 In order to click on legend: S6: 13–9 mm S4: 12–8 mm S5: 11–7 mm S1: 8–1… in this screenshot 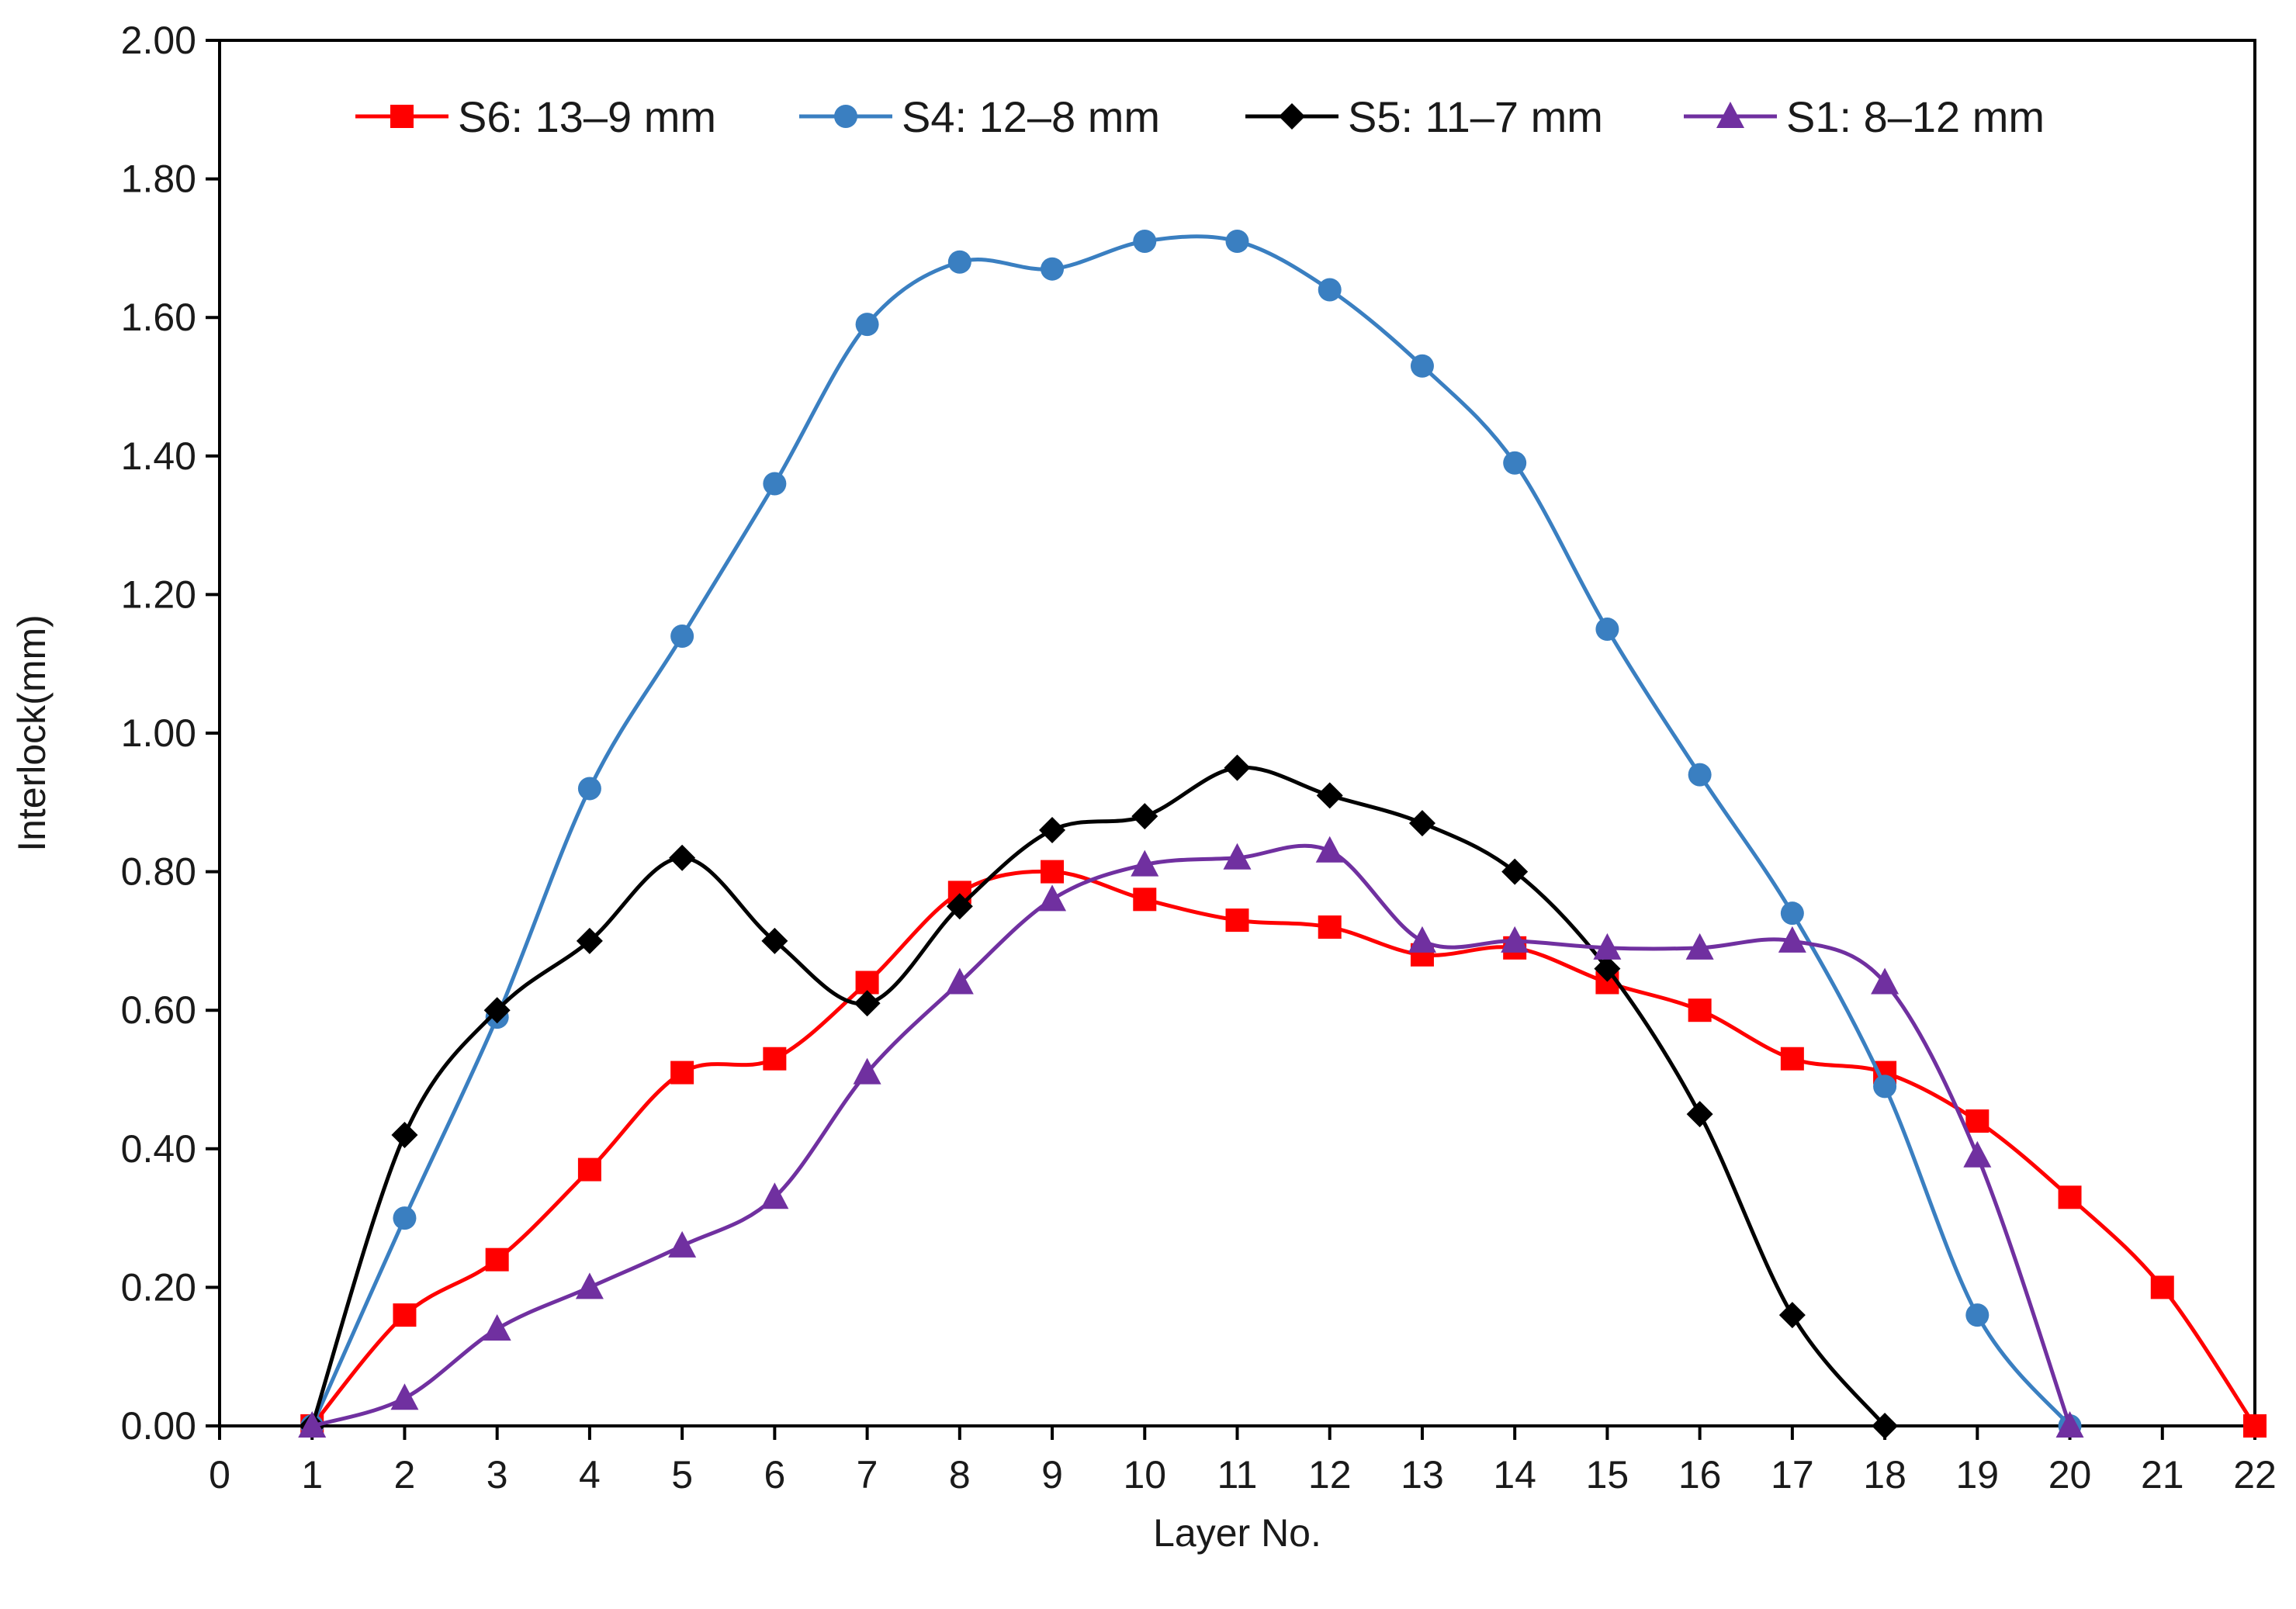, I will do `click(1200, 116)`.